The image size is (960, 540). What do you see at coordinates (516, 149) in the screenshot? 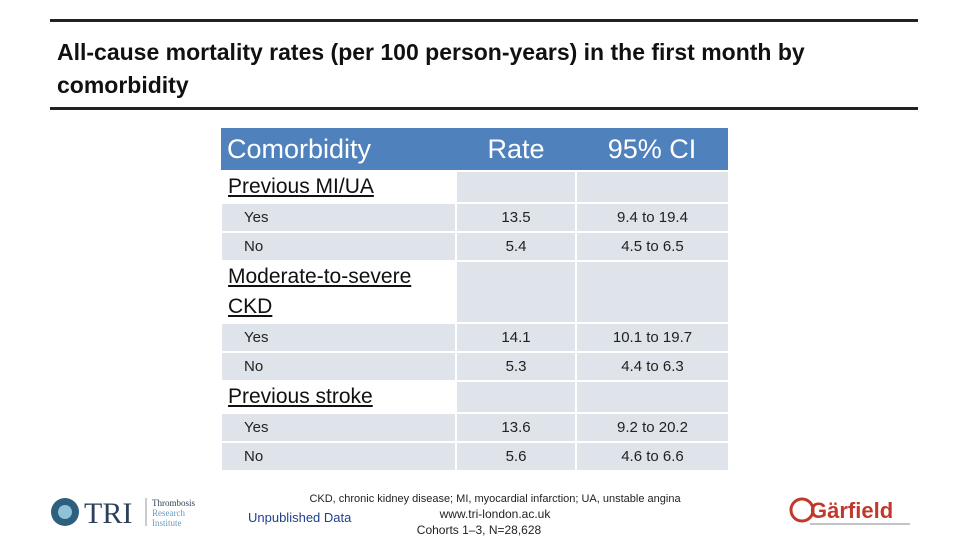
I see `column-header: Rate` at bounding box center [516, 149].